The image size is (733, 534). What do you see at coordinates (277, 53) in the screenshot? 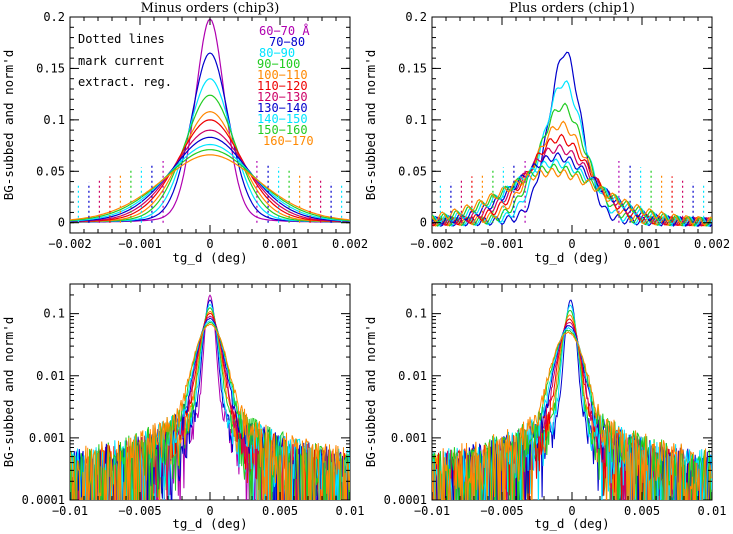
I see `legend-entry: 80−90` at bounding box center [277, 53].